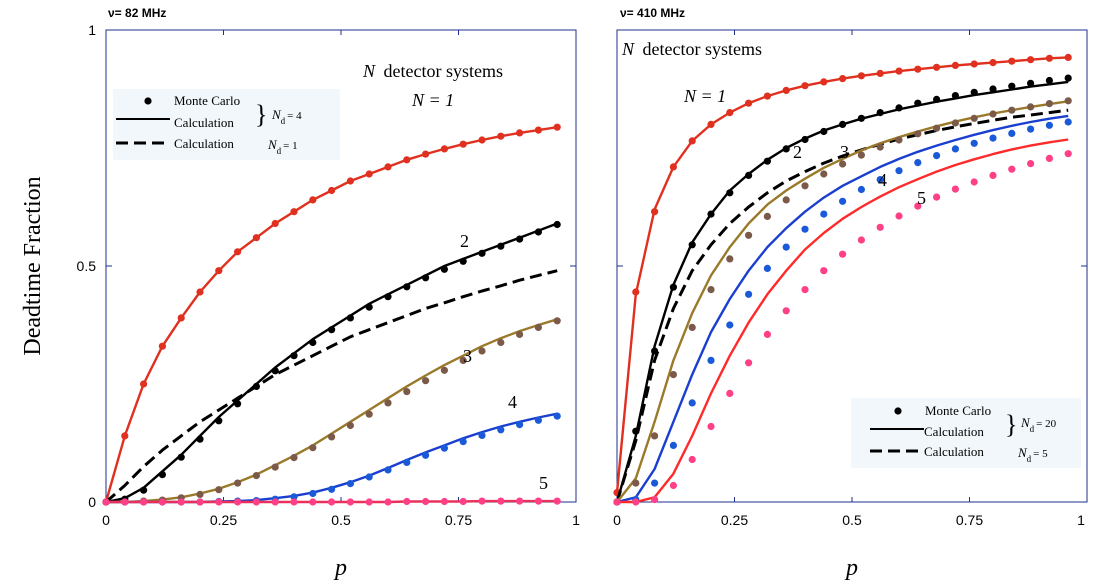 Image resolution: width=1094 pixels, height=585 pixels. I want to click on right-x-tick-025: 0.25, so click(734, 520).